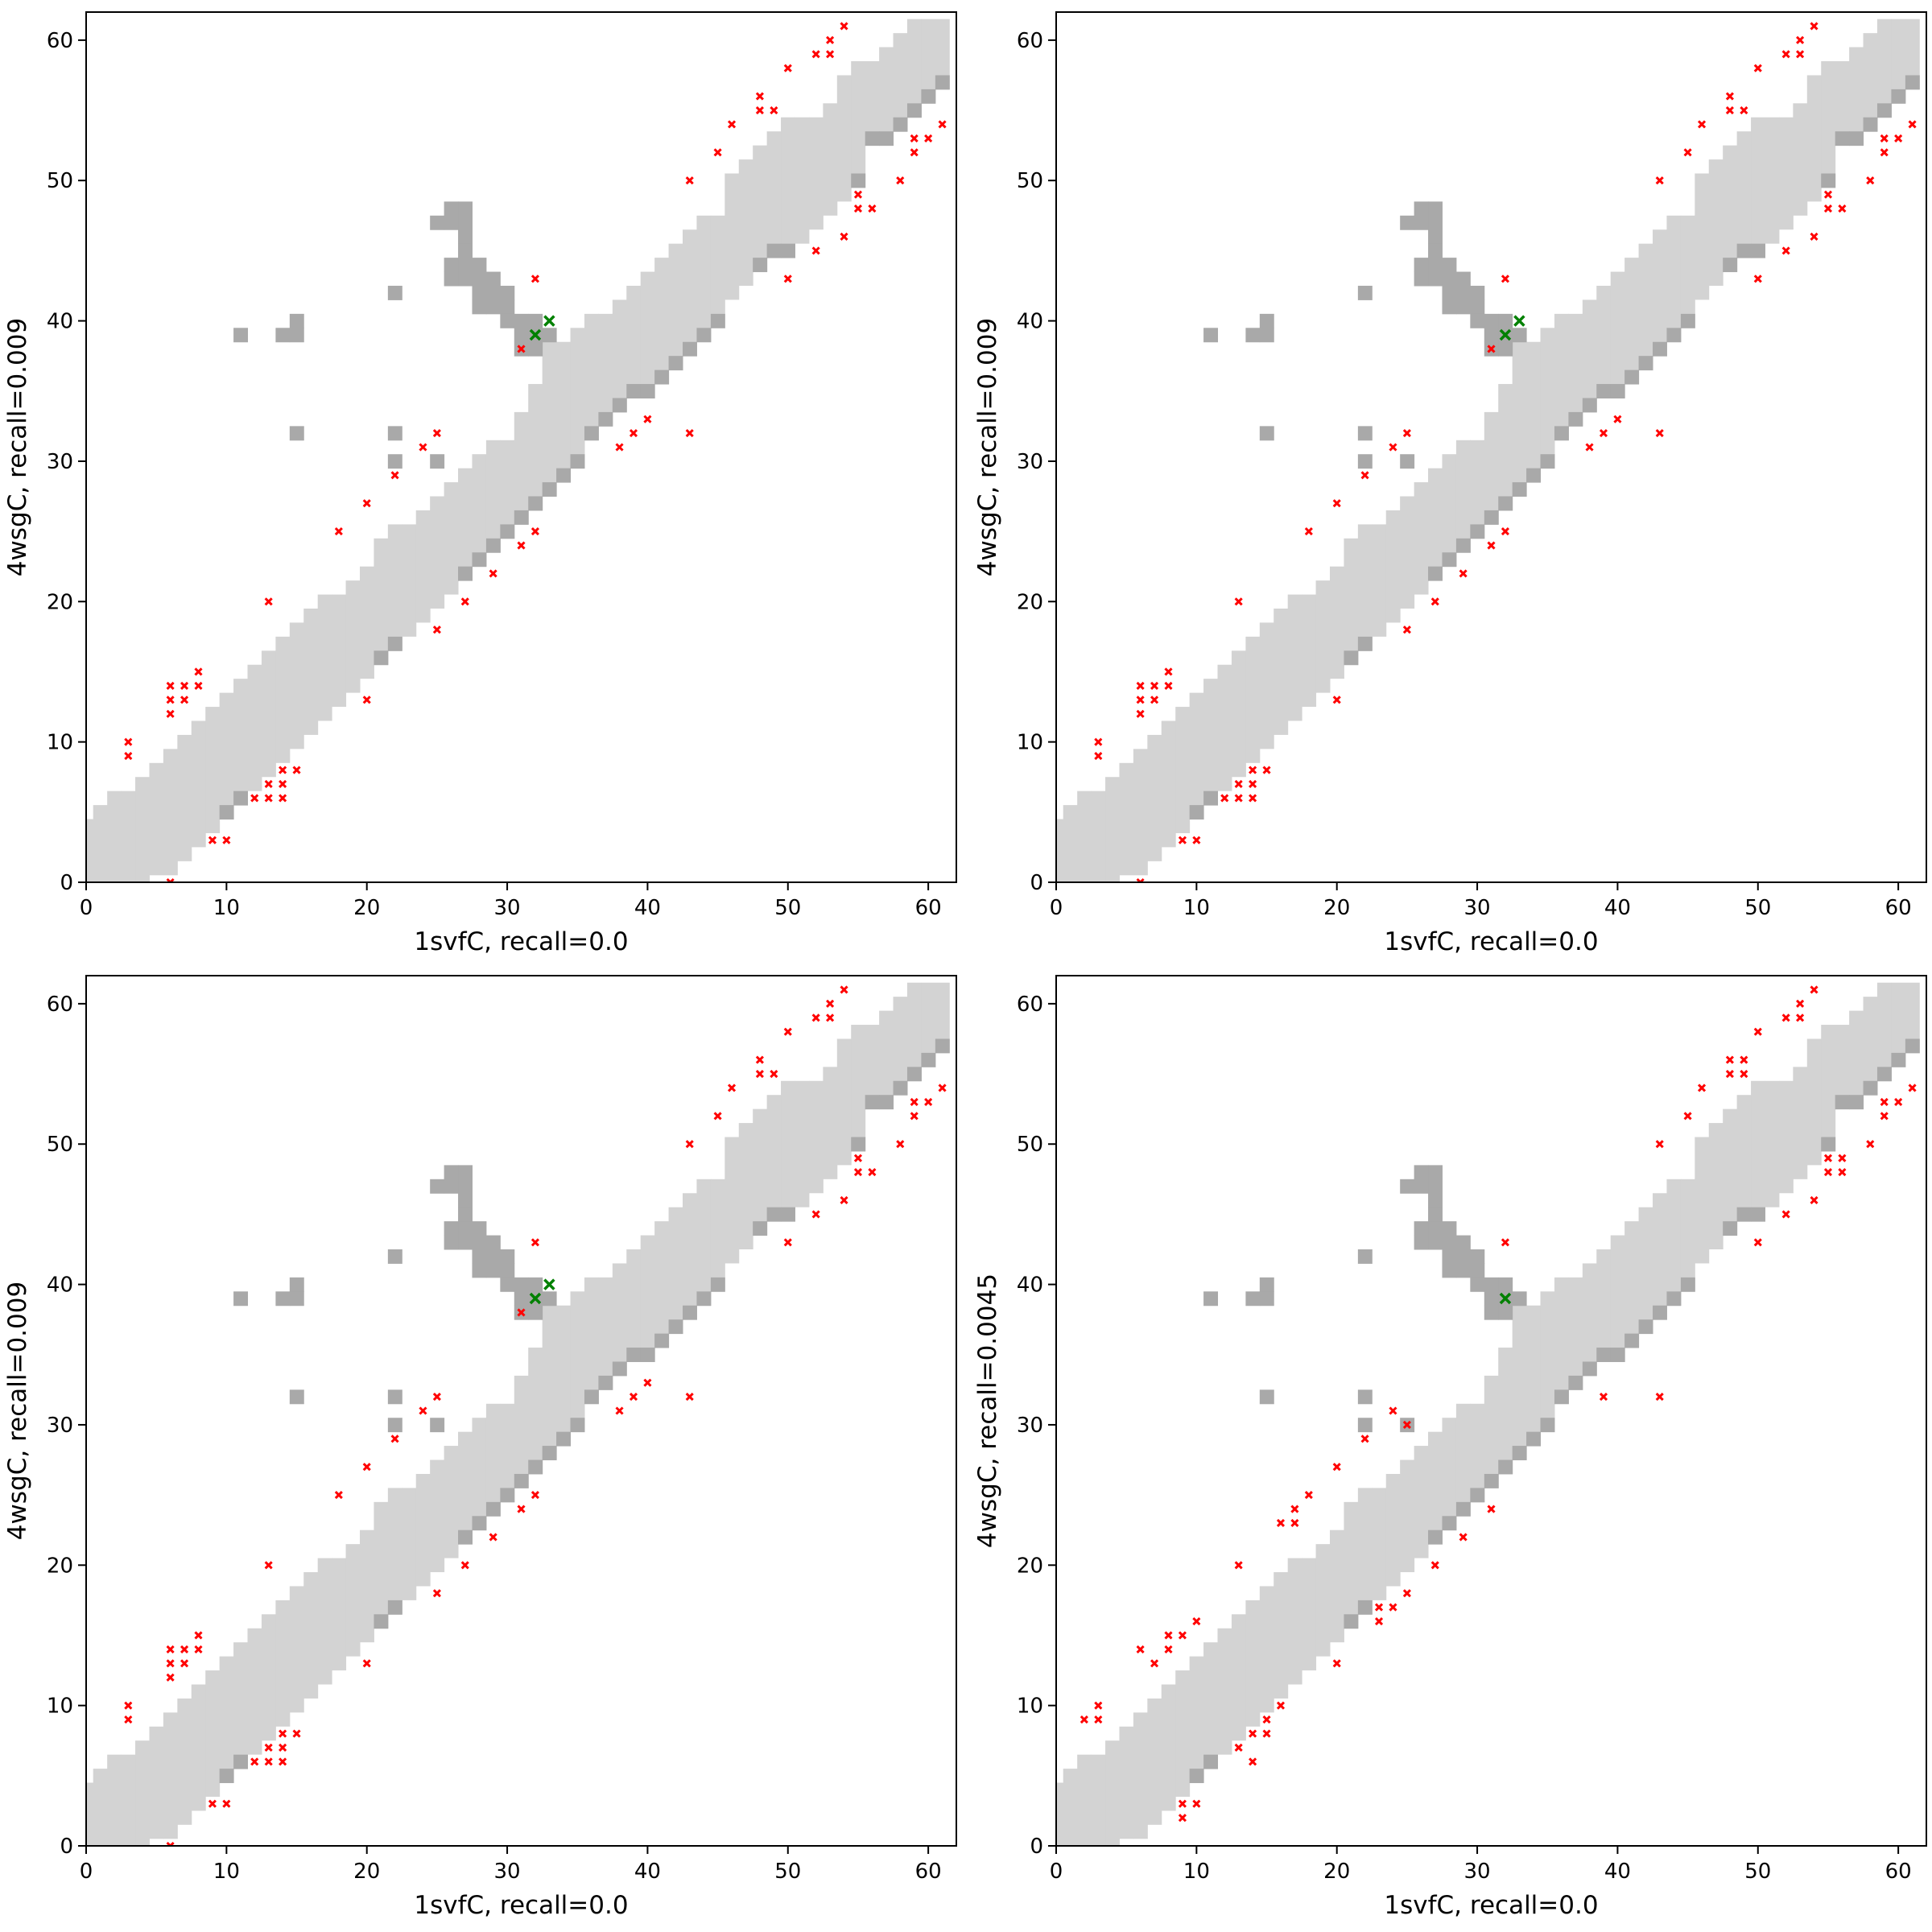  I want to click on y-axis-label: 4wsgC, recall=0.0045, so click(987, 1411).